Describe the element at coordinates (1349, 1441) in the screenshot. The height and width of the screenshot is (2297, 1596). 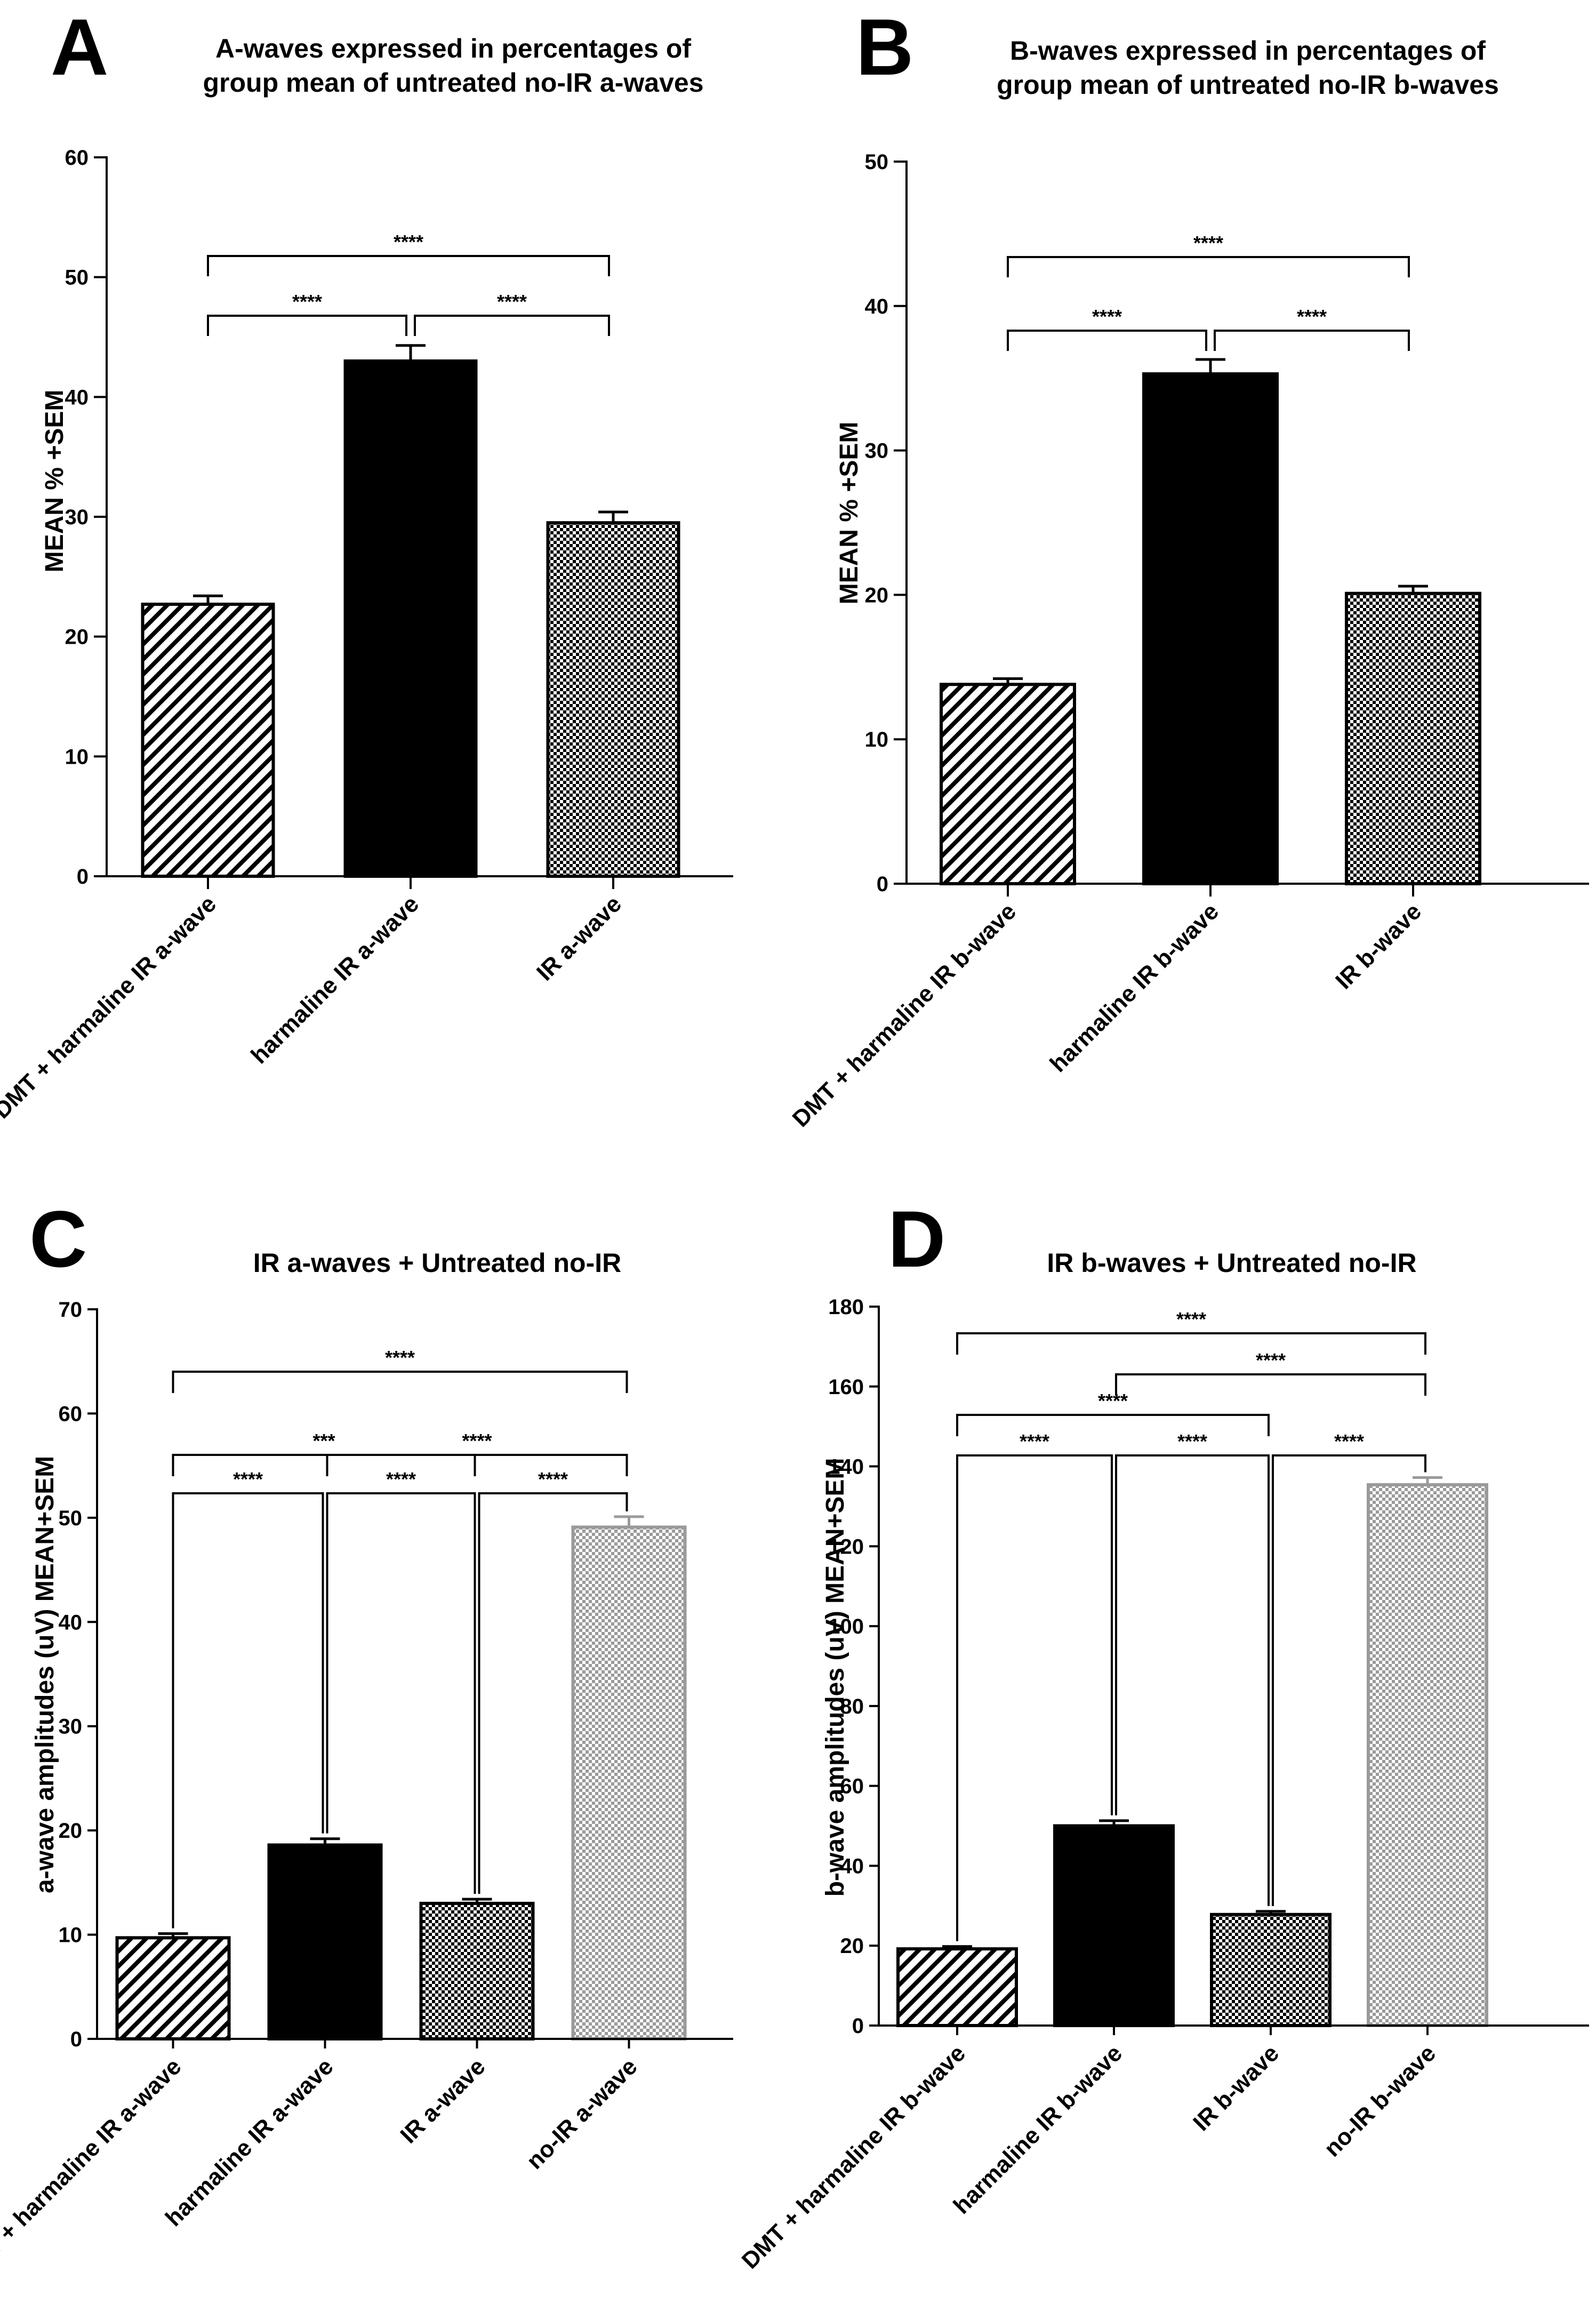
I see `significance-label-d-5: ****` at that location.